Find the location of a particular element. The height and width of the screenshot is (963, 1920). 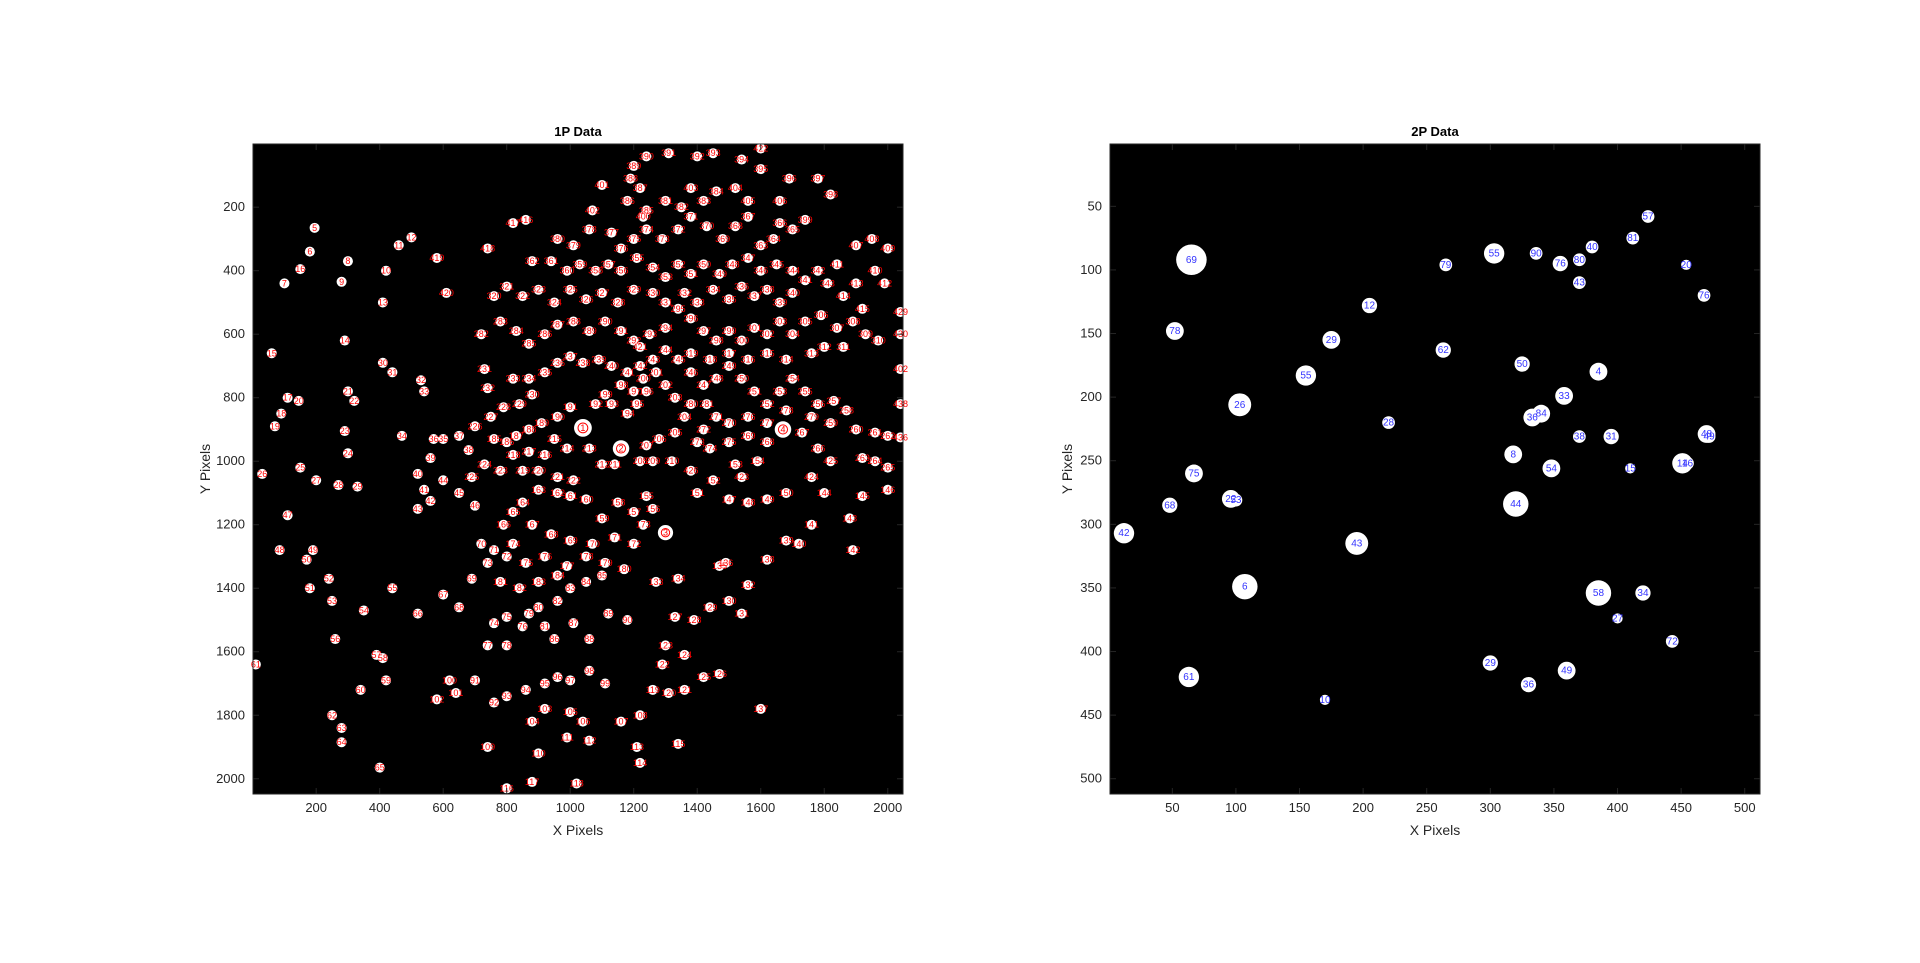

cell-label: 48 is located at coordinates (280, 550).